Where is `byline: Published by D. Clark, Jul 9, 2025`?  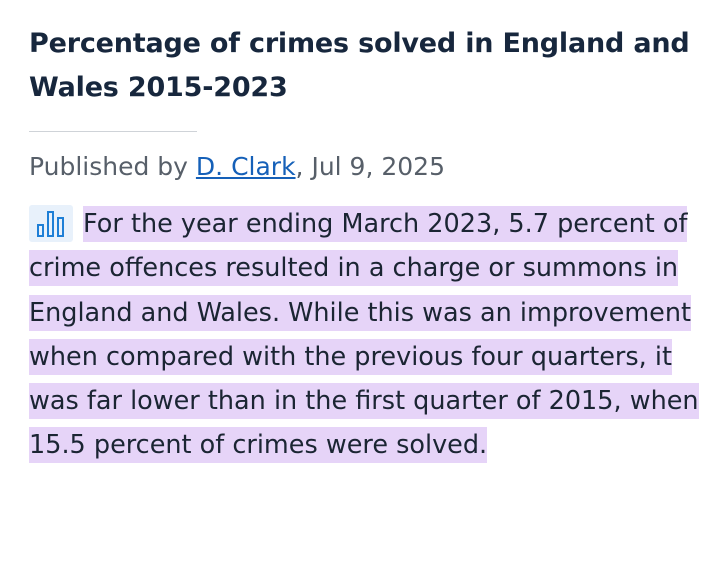 byline: Published by D. Clark, Jul 9, 2025 is located at coordinates (365, 167).